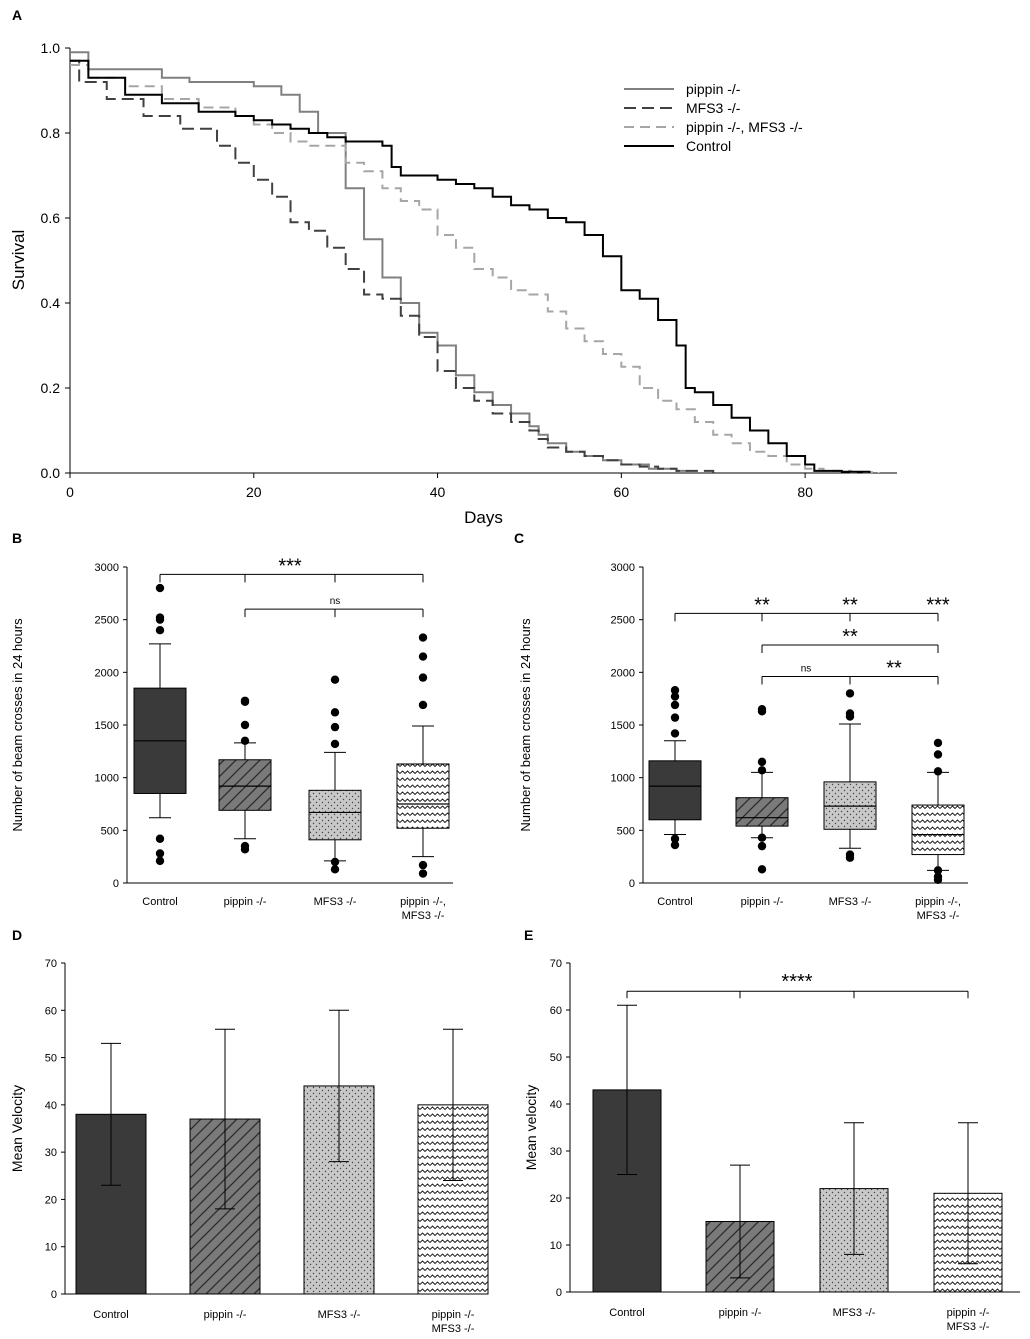 The image size is (1030, 1339). What do you see at coordinates (854, 1207) in the screenshot?
I see `bar-mfs3` at bounding box center [854, 1207].